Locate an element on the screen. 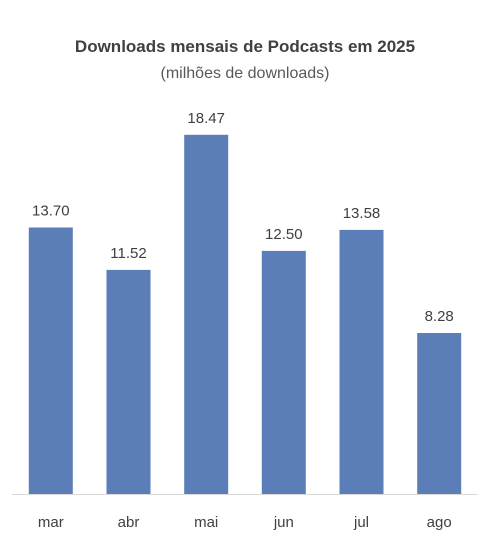 The height and width of the screenshot is (550, 490). bar-abr is located at coordinates (128, 381).